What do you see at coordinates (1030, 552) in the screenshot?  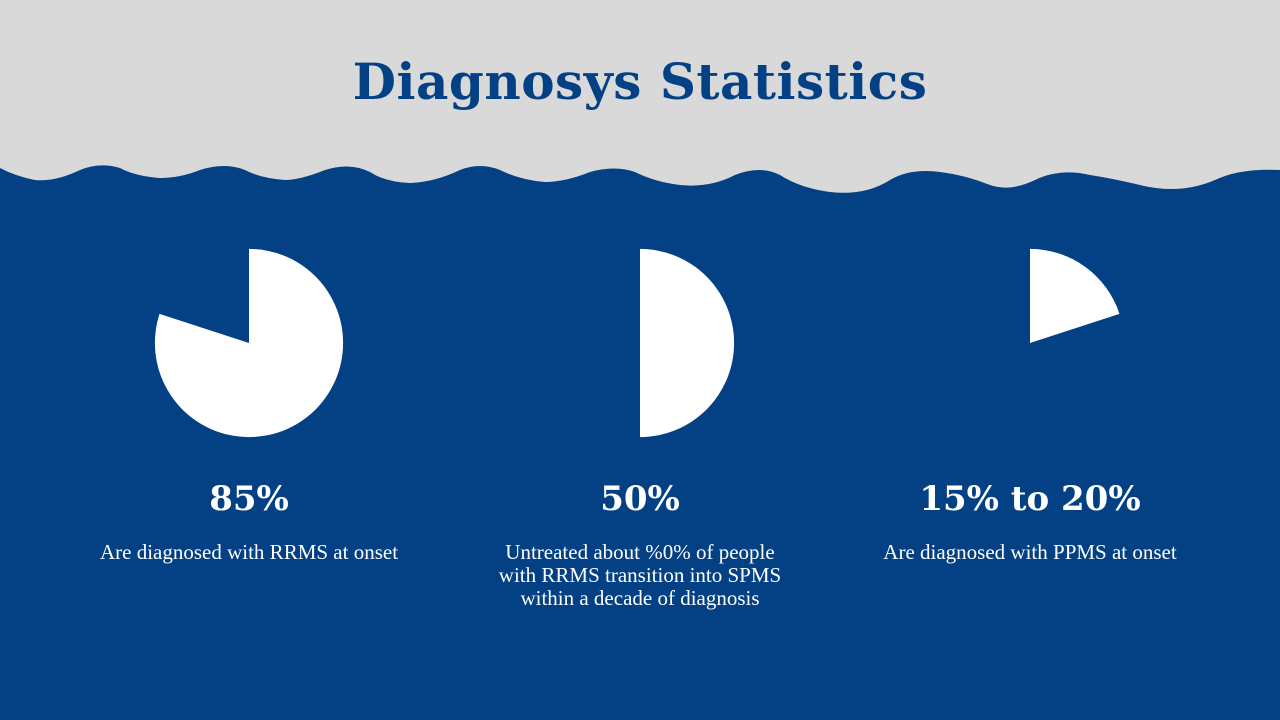 I see `stat-caption: Are diagnosed with PPMS at onset` at bounding box center [1030, 552].